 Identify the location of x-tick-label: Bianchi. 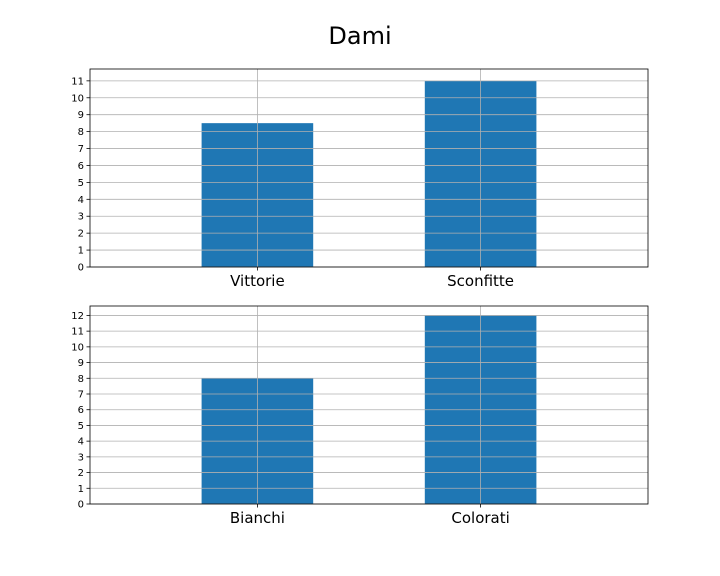
(257, 518).